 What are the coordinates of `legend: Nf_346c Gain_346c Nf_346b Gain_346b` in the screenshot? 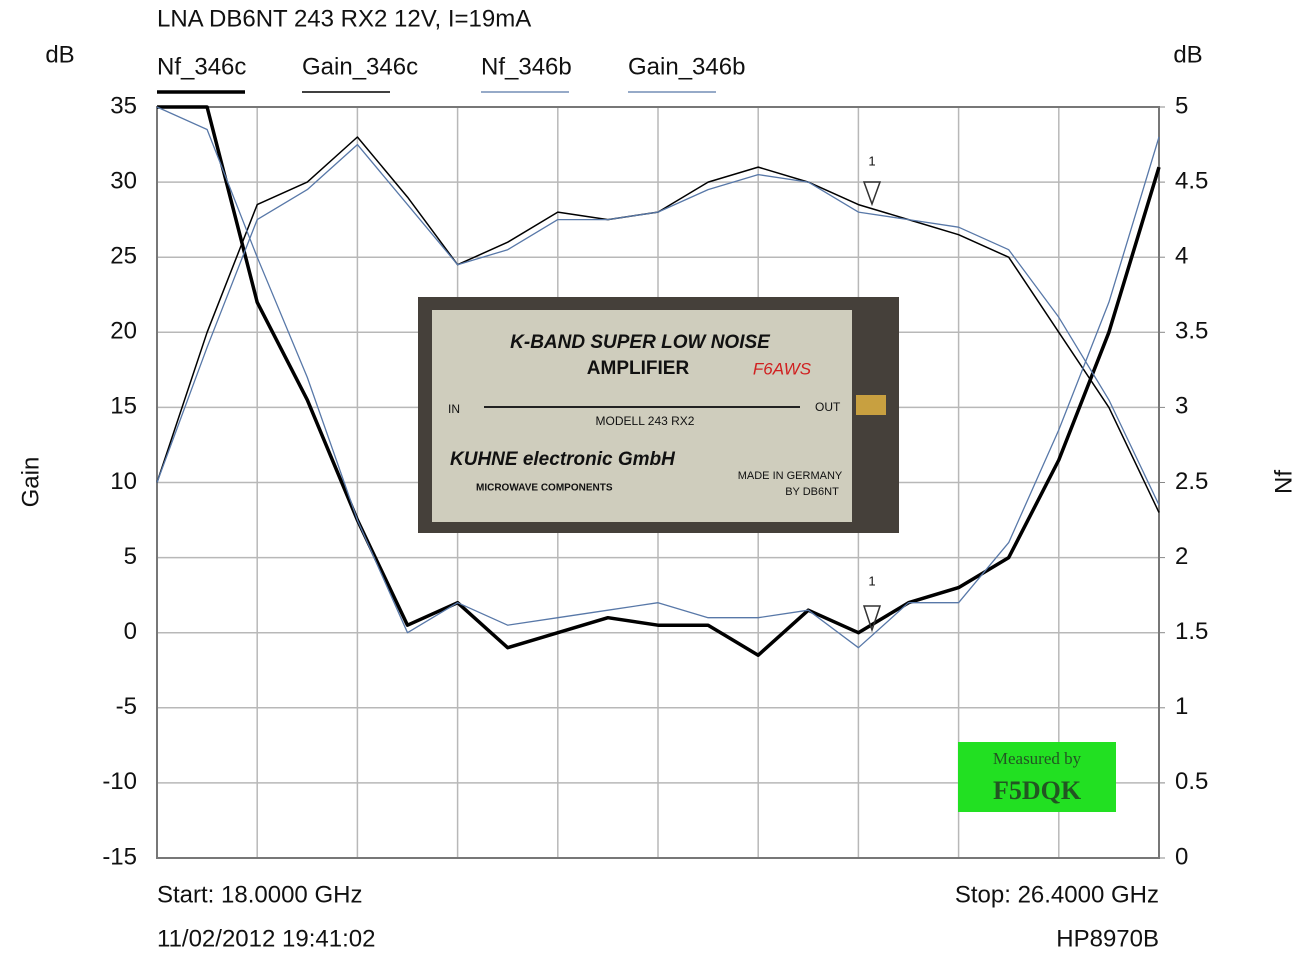 It's located at (451, 73).